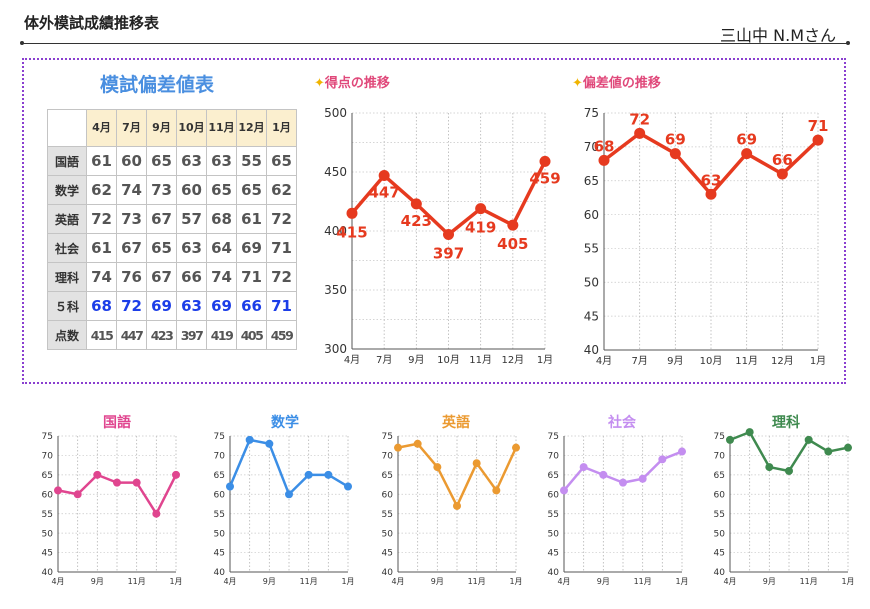  I want to click on deviation-ytick-label: 60, so click(591, 215).